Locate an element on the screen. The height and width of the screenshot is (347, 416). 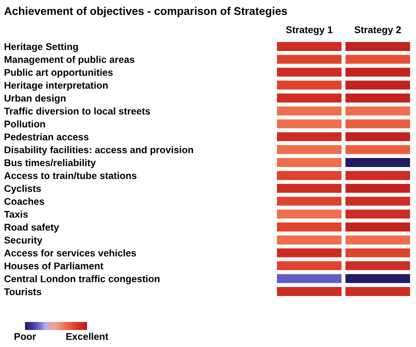
y-tick-label: Management of public areas is located at coordinates (69, 60).